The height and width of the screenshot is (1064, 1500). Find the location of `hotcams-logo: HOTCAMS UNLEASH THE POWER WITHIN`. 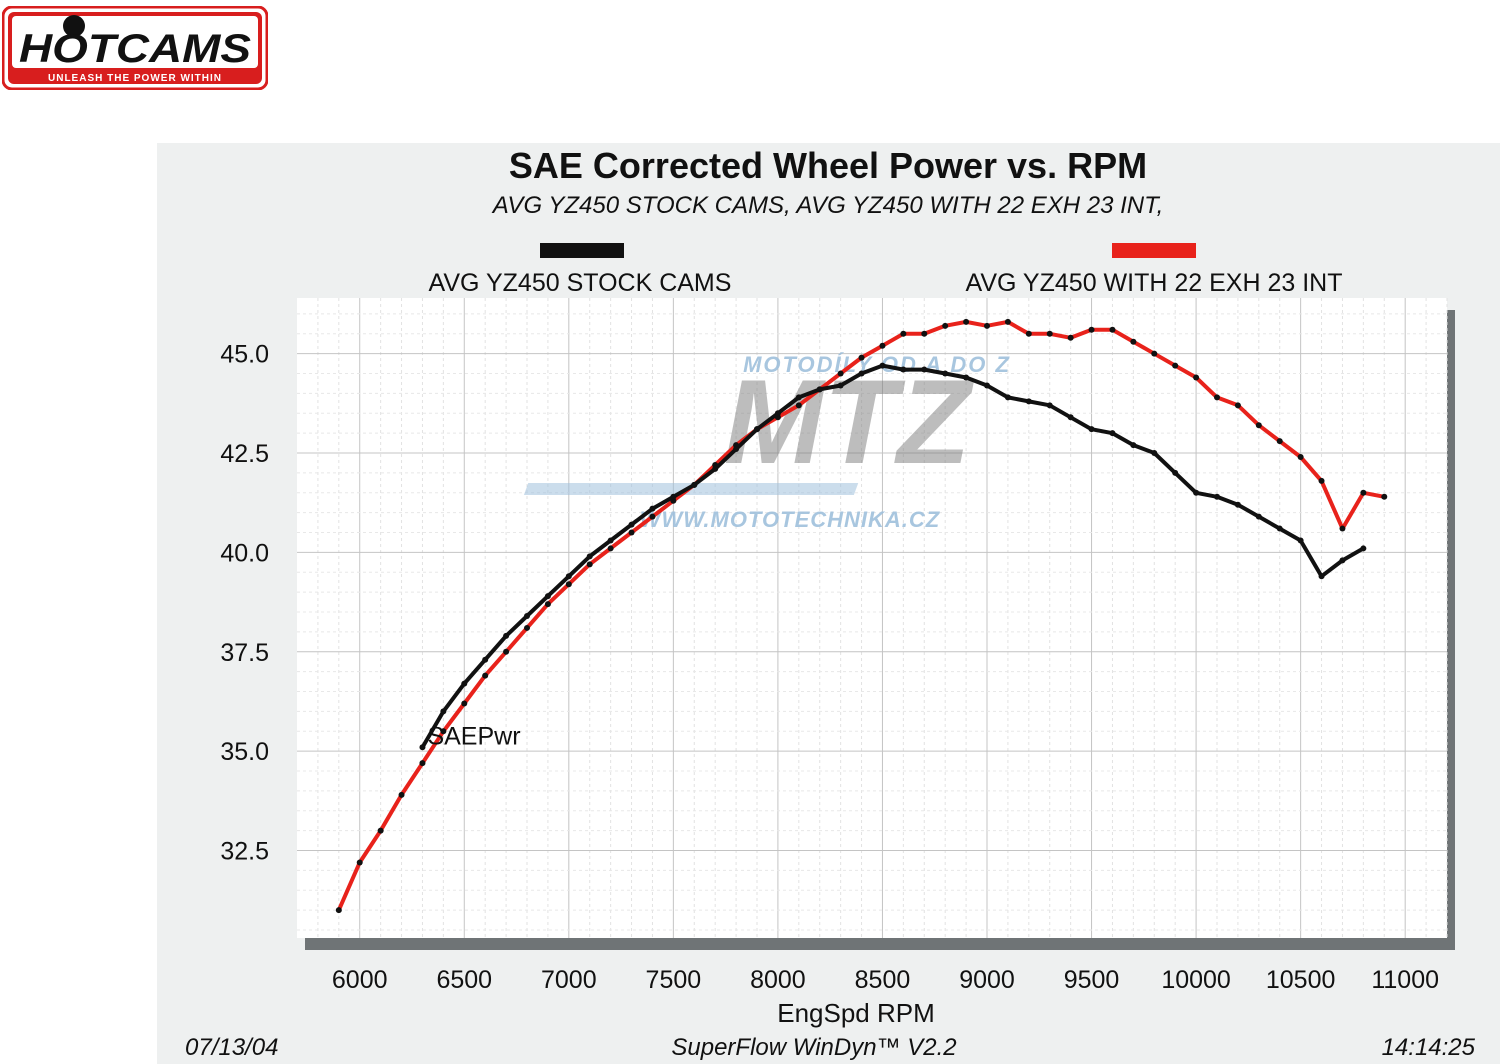

hotcams-logo: HOTCAMS UNLEASH THE POWER WITHIN is located at coordinates (135, 48).